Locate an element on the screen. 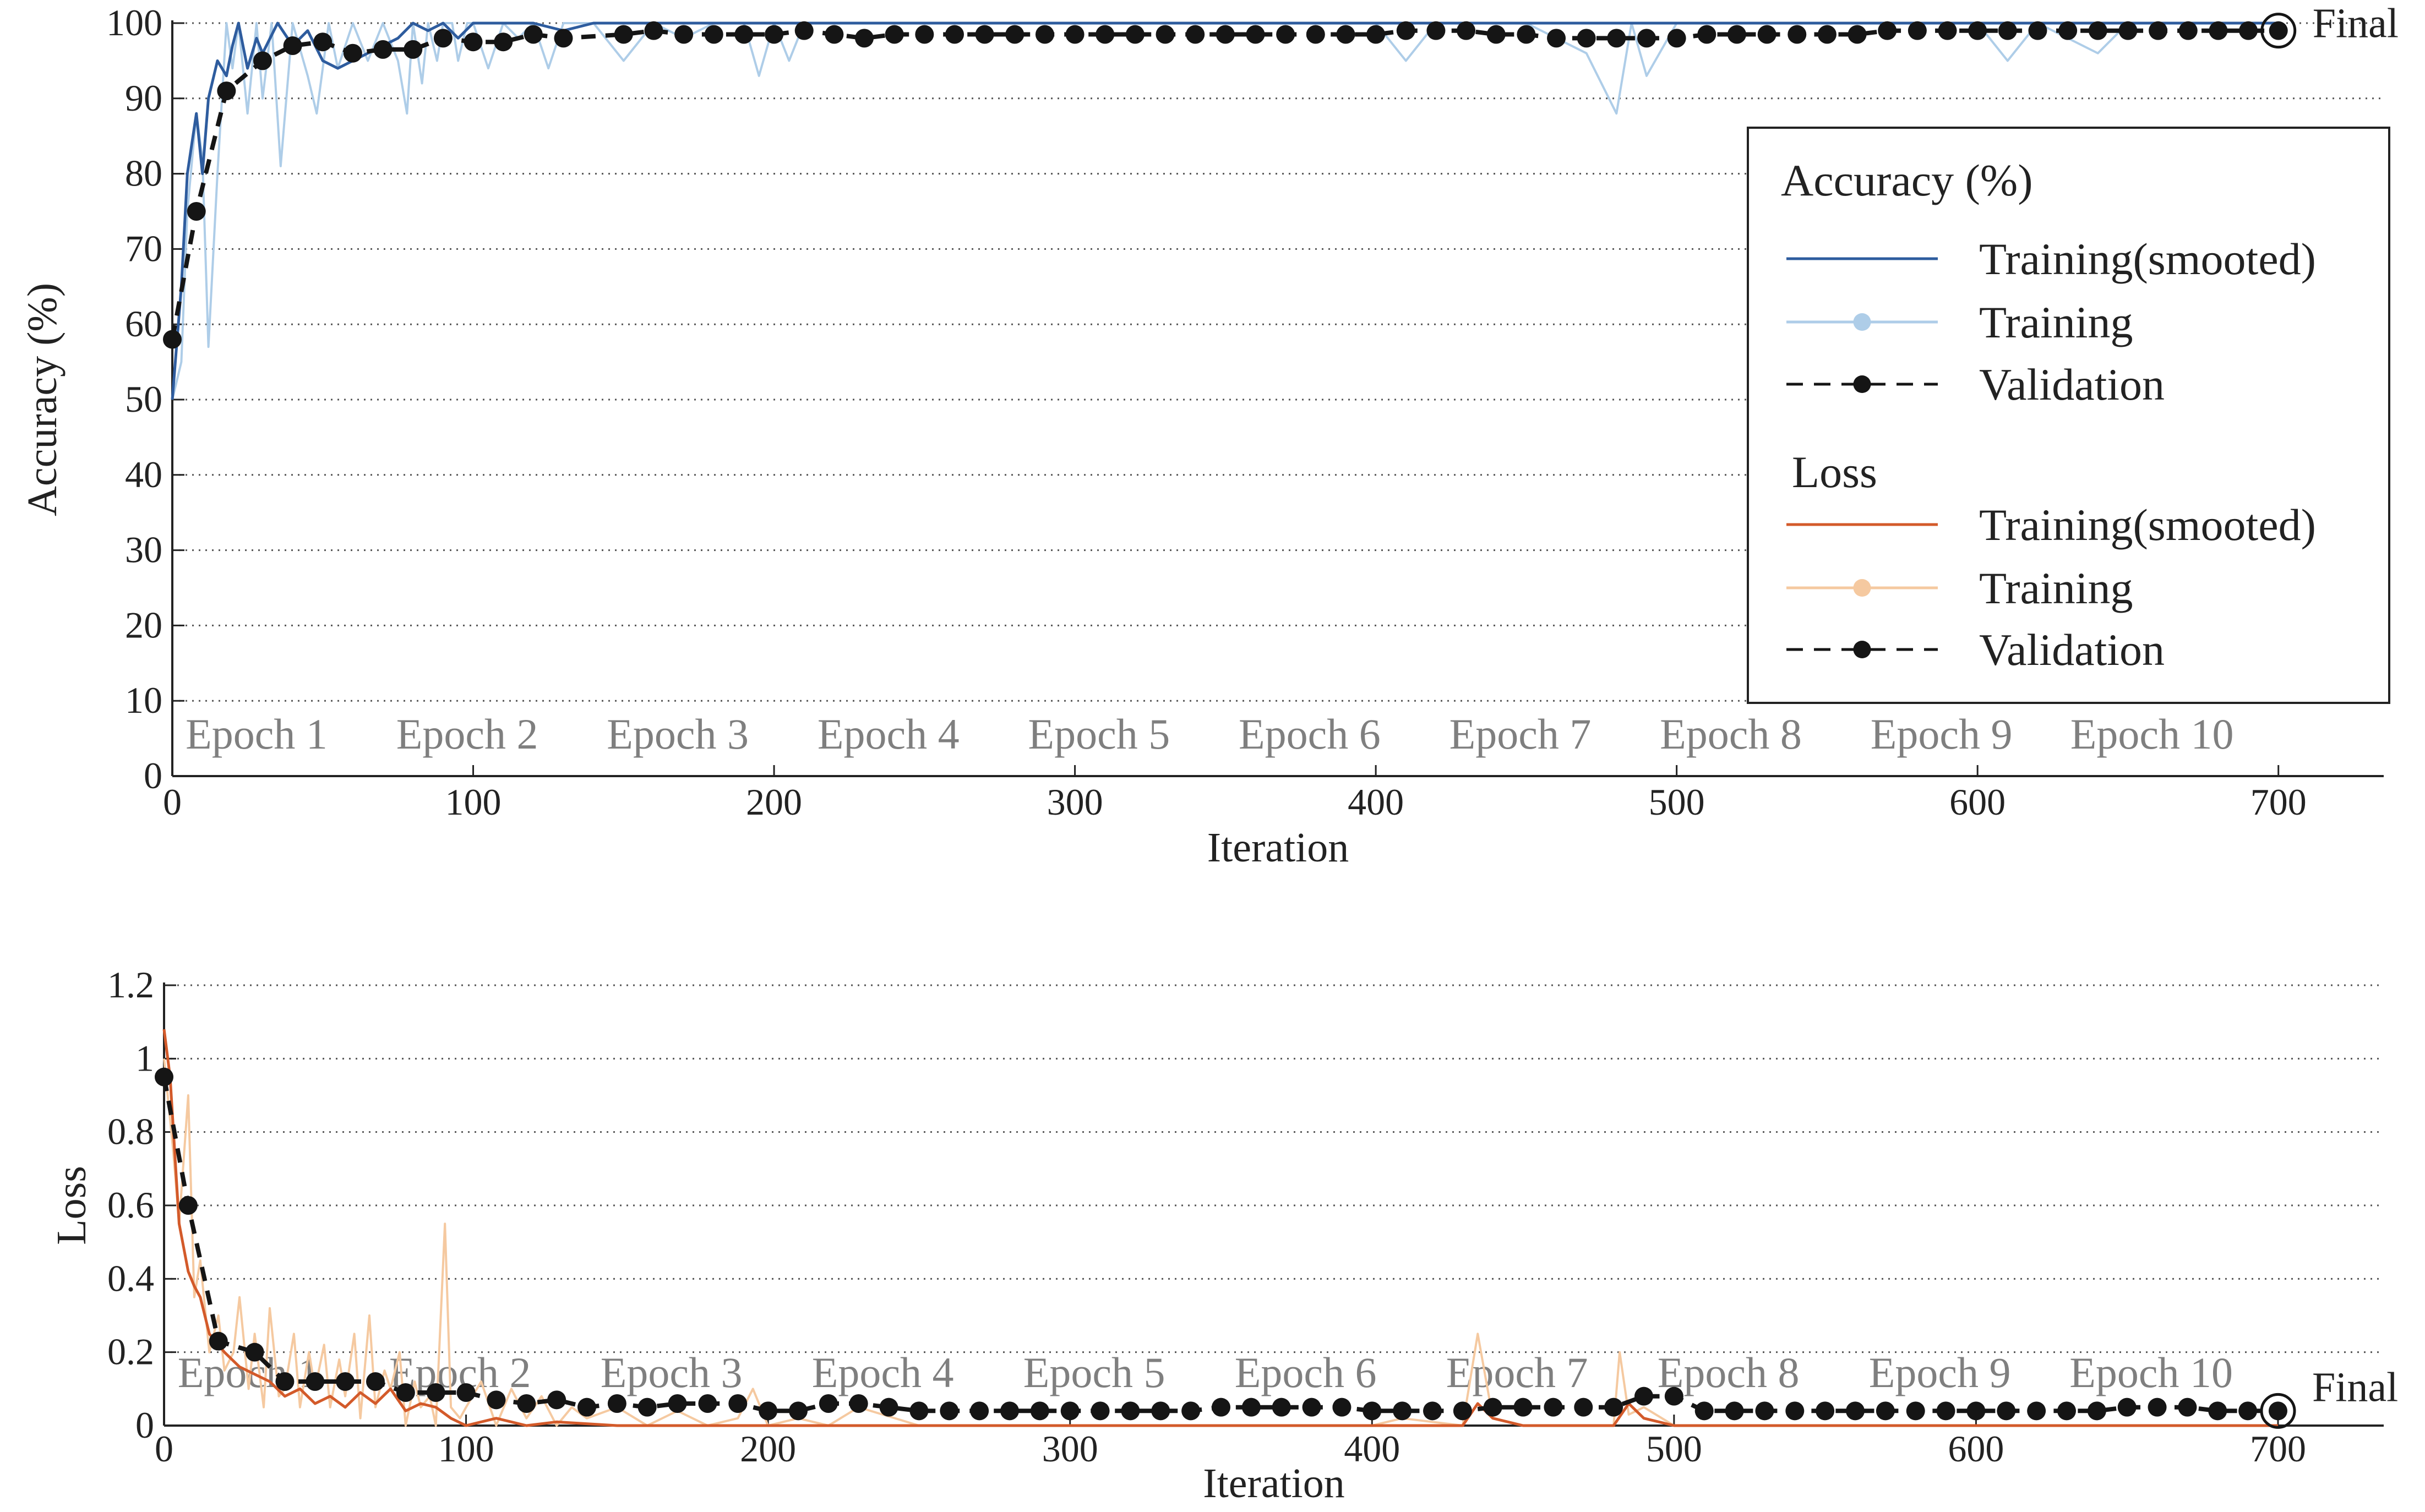 The image size is (2425, 1512). y-tick-label: 0.4 is located at coordinates (130, 1278).